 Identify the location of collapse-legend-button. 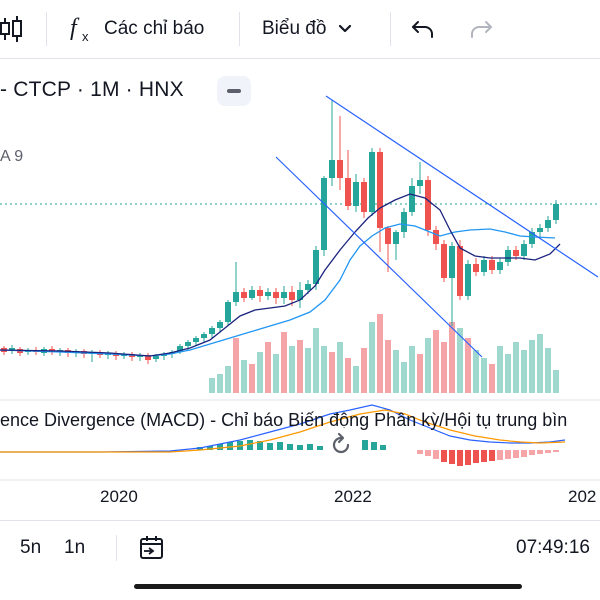
(234, 91).